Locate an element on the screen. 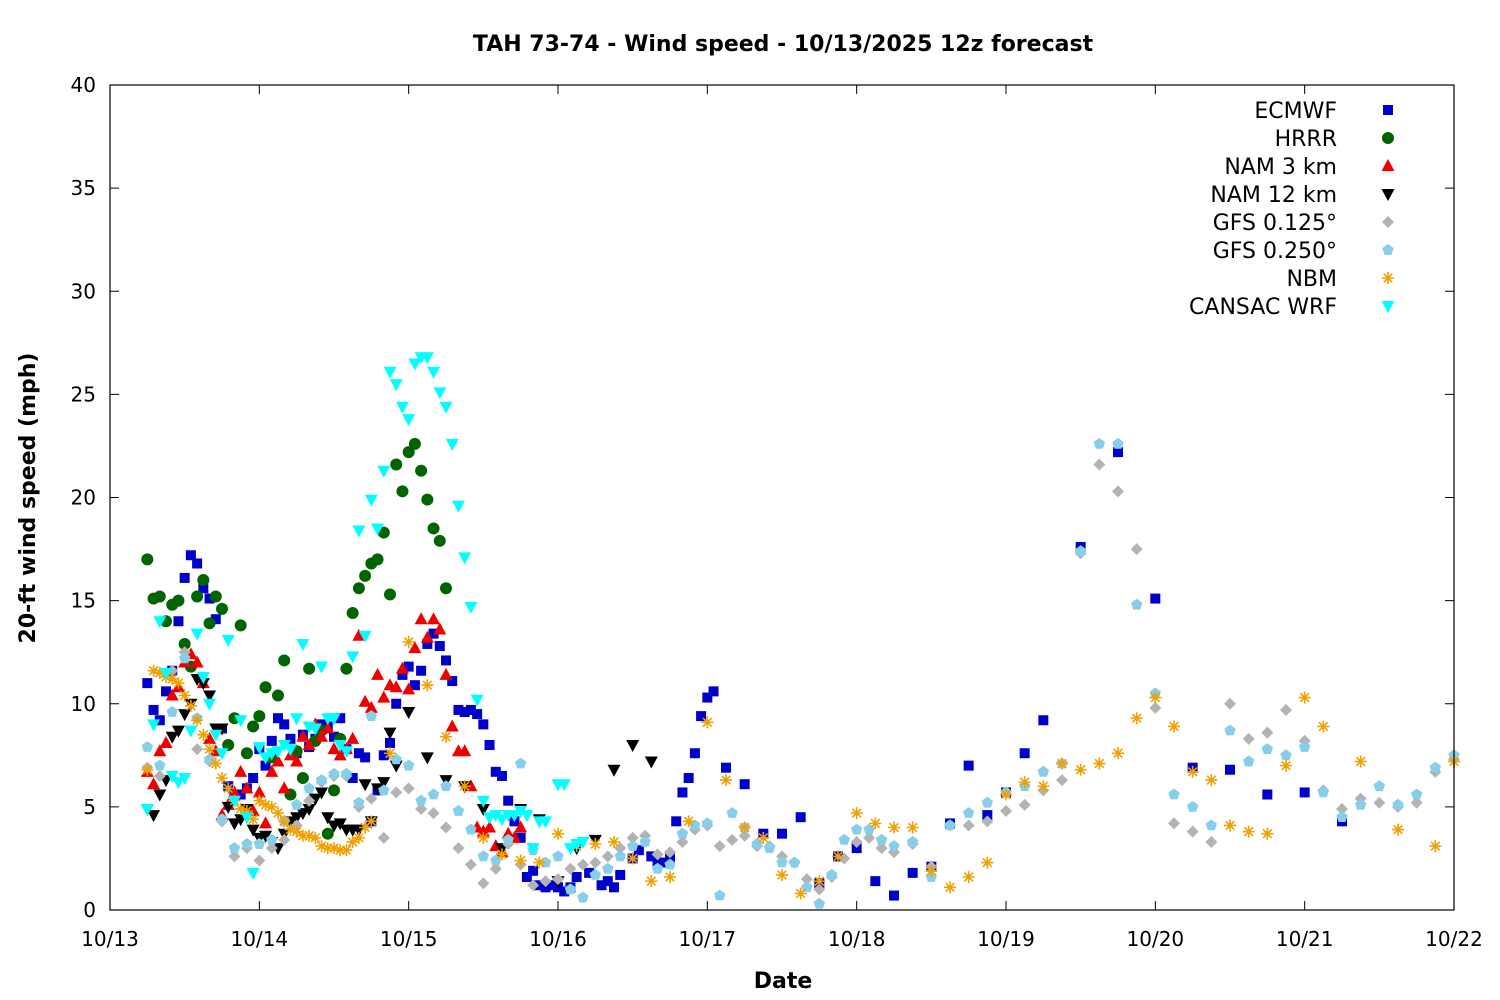  y-tick-label: 0 is located at coordinates (89, 910).